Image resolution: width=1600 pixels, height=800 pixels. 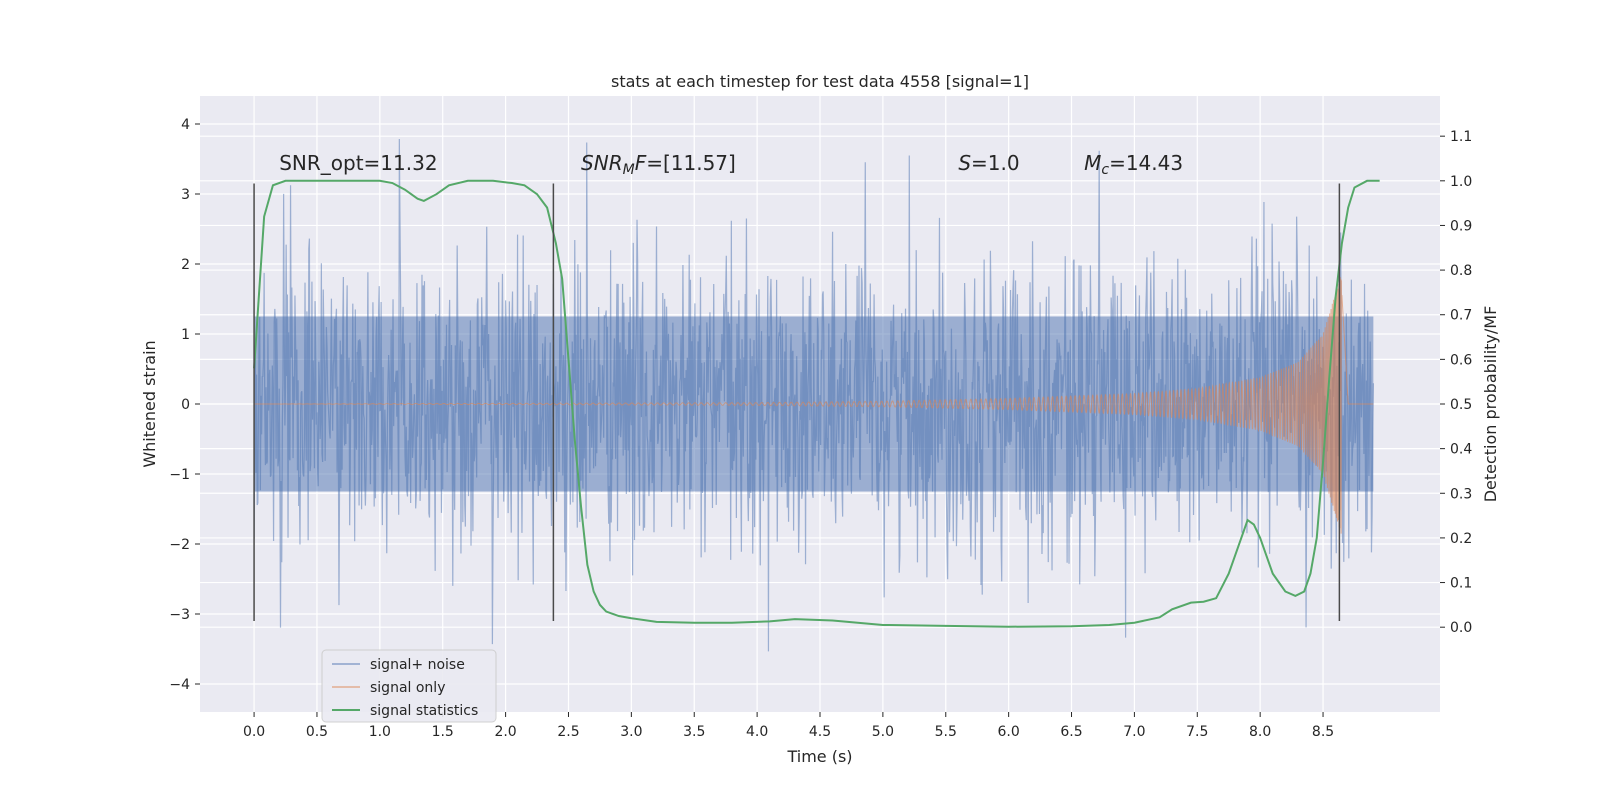 I want to click on y2-tick-label: 0.8, so click(x=1461, y=271).